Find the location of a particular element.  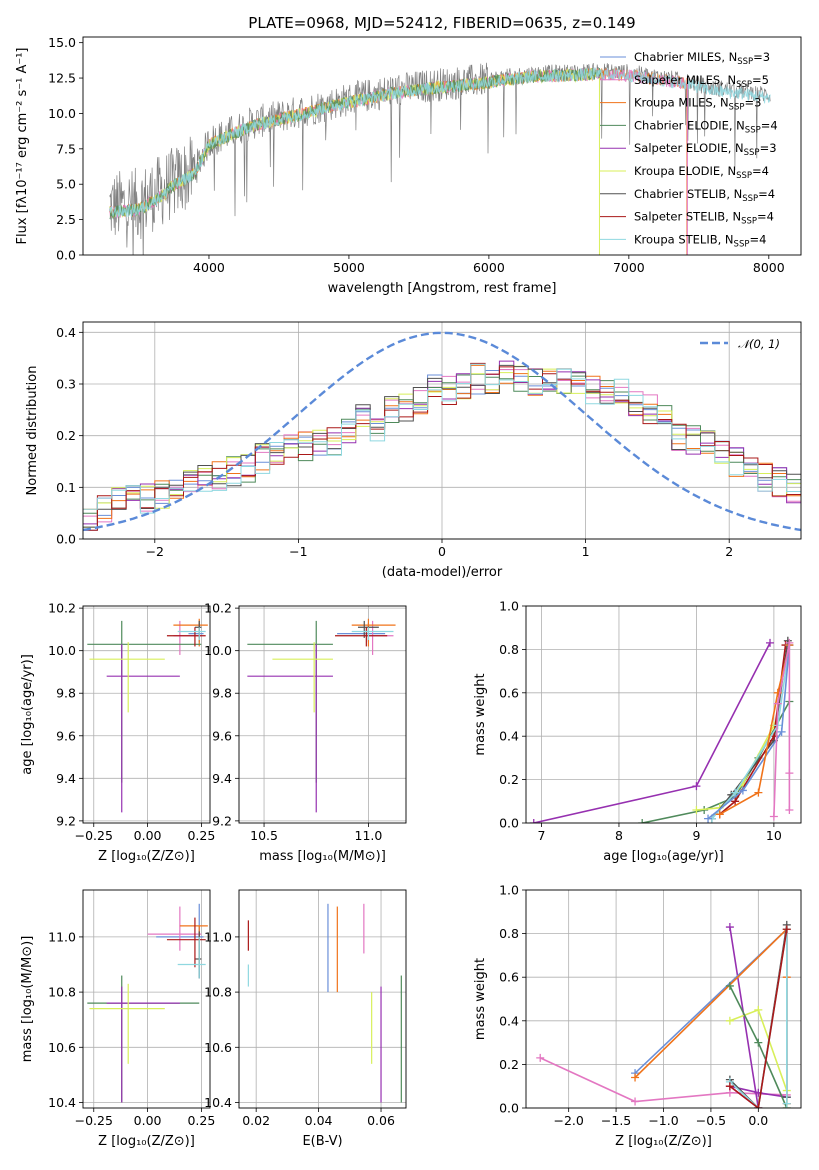

y-tick-label: 10.2 is located at coordinates (218, 608).